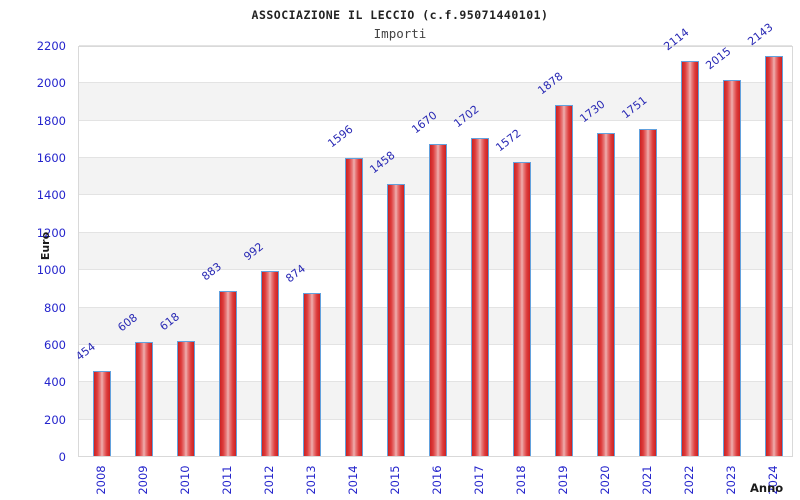 The image size is (800, 500). Describe the element at coordinates (311, 480) in the screenshot. I see `x-tick-label: 2013` at that location.